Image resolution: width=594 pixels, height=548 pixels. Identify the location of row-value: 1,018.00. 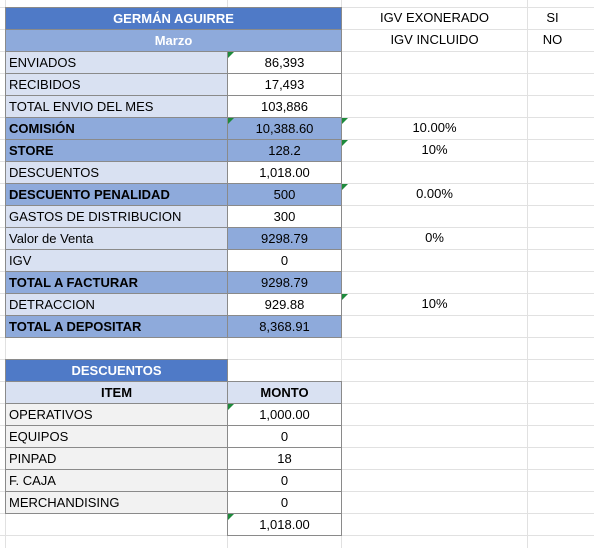
(284, 172).